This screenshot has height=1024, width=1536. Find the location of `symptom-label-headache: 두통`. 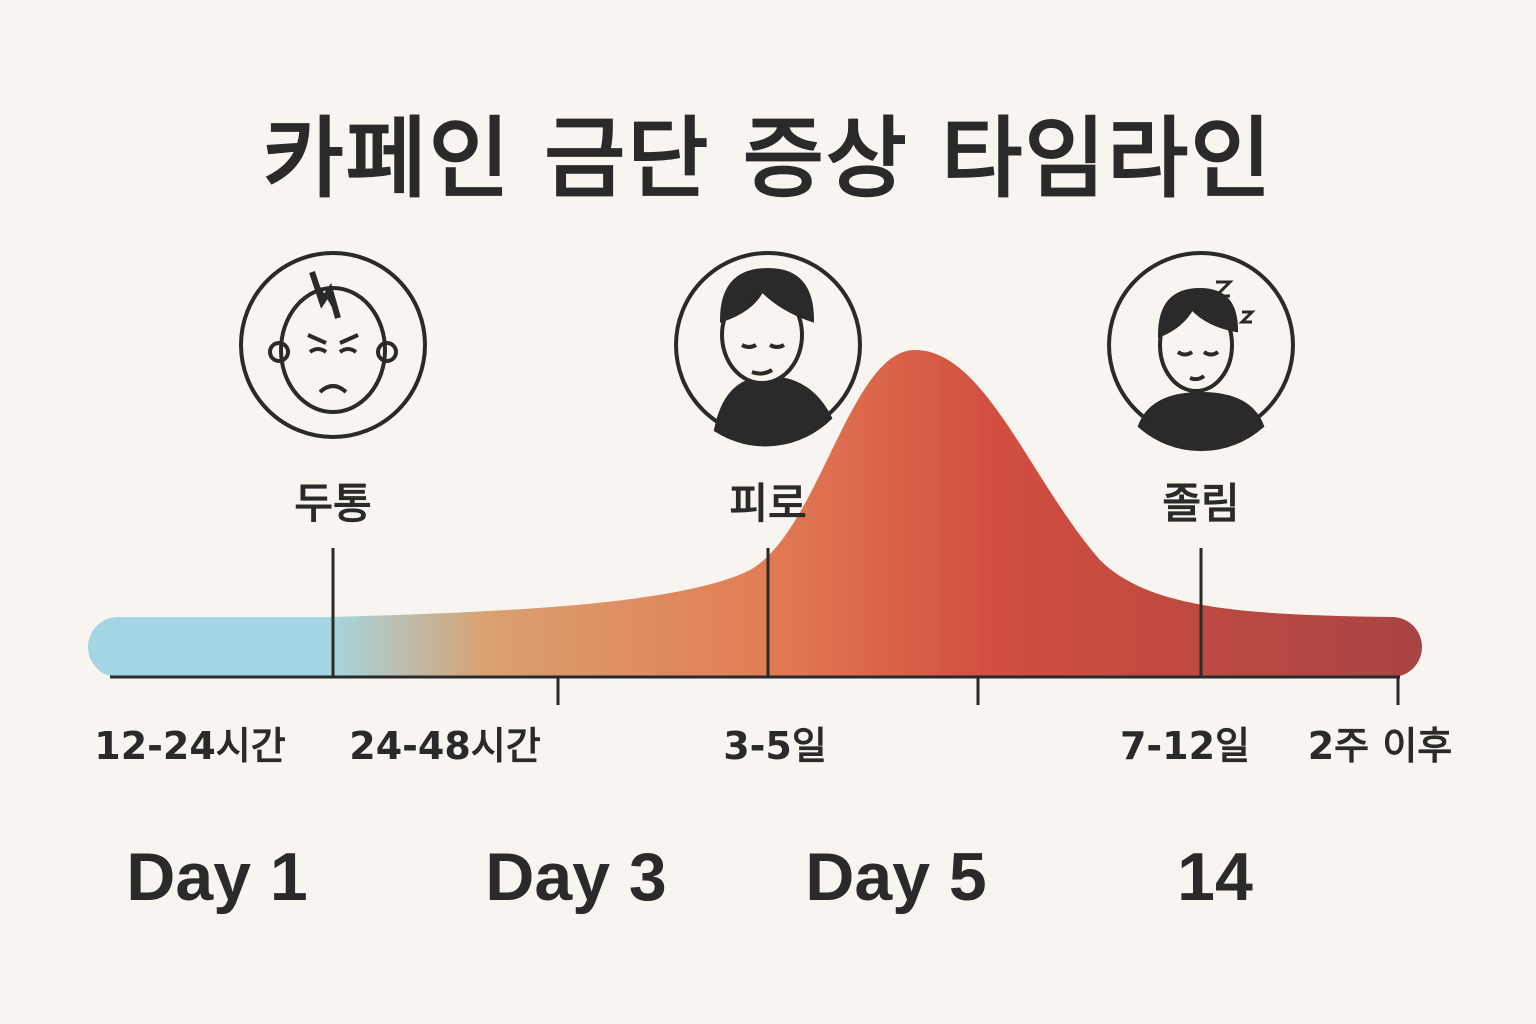

symptom-label-headache: 두통 is located at coordinates (333, 503).